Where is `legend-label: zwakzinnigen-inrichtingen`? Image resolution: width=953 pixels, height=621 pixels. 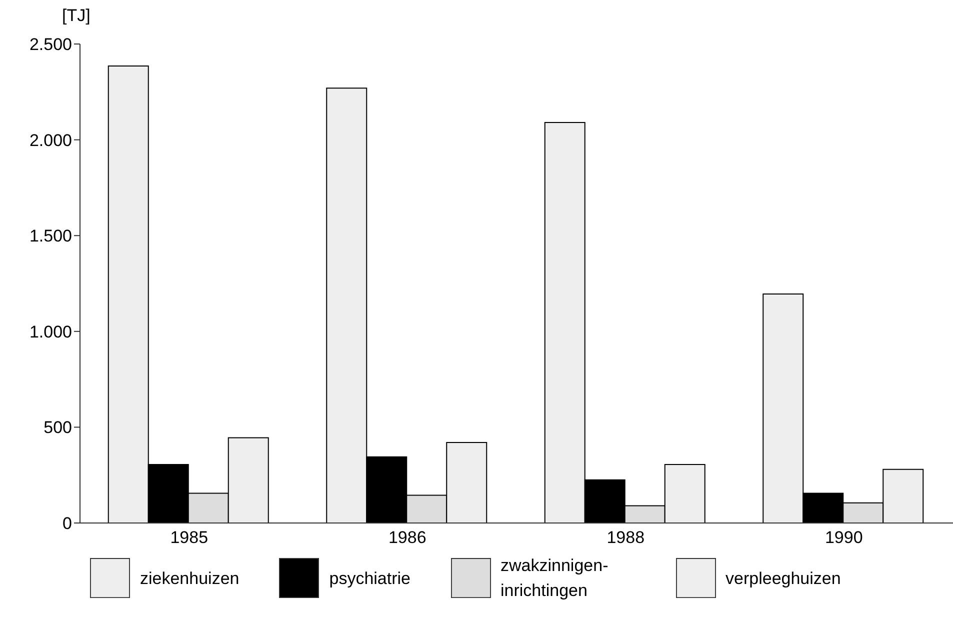 legend-label: zwakzinnigen-inrichtingen is located at coordinates (555, 578).